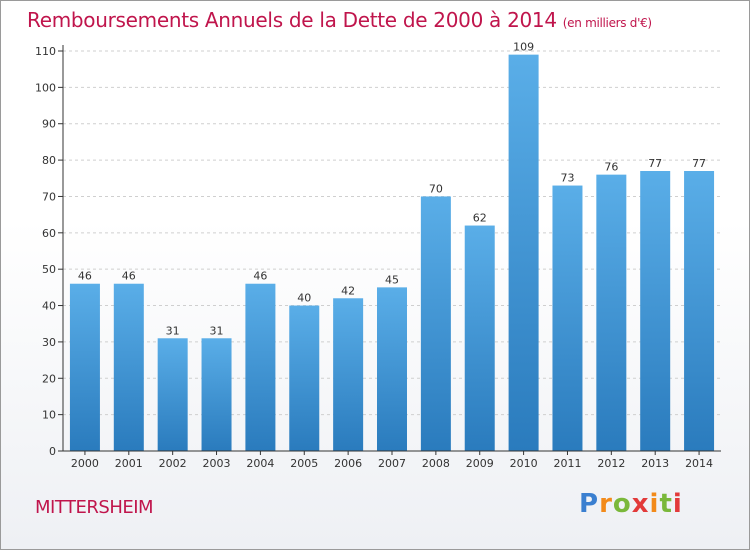 The image size is (750, 550). Describe the element at coordinates (392, 369) in the screenshot. I see `bar-2007` at that location.